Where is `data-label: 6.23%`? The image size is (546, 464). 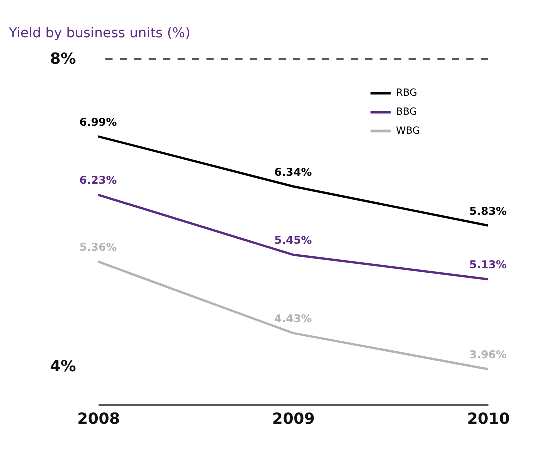
data-label: 6.23% is located at coordinates (99, 181).